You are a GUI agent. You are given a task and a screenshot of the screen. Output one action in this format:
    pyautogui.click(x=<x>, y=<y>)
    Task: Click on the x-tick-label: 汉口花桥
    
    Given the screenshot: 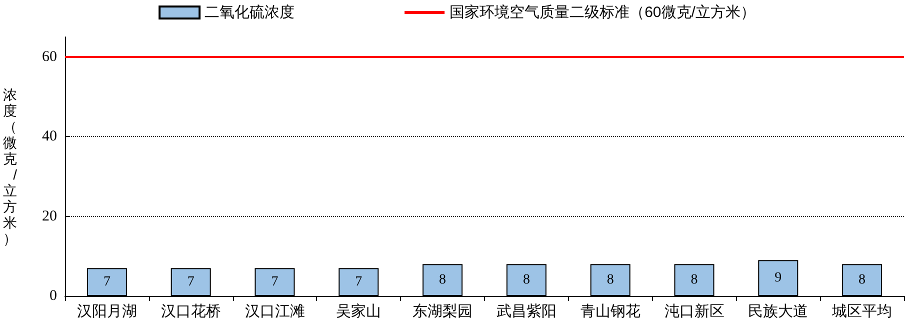 What is the action you would take?
    pyautogui.click(x=190, y=311)
    